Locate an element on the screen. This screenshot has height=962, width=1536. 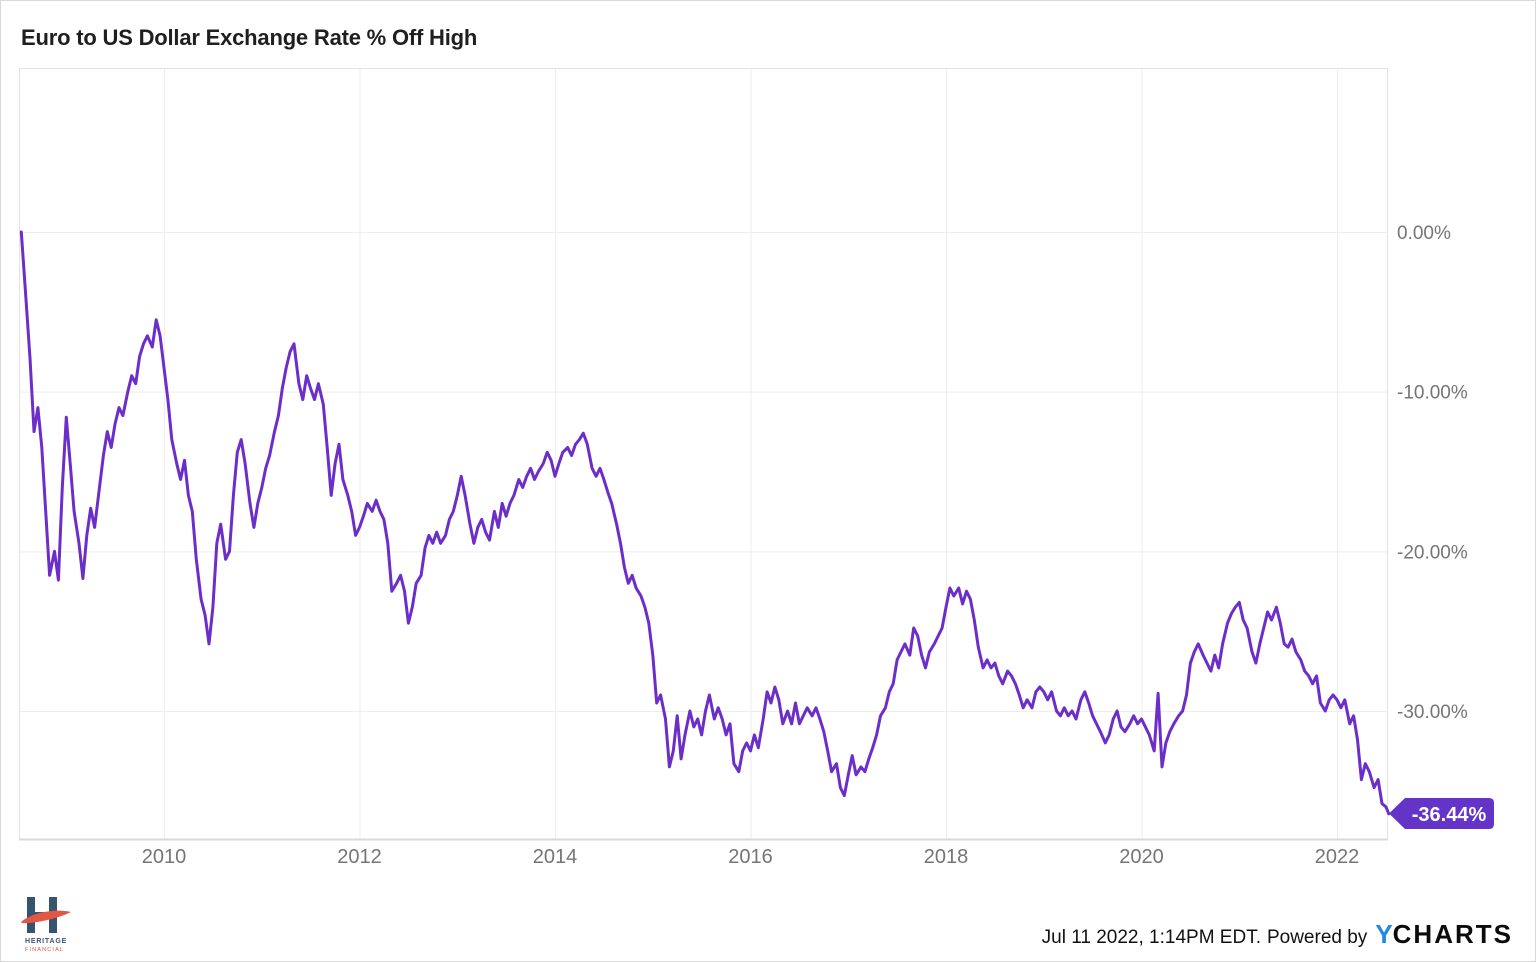
powered-by-label: Powered by is located at coordinates (1317, 937).